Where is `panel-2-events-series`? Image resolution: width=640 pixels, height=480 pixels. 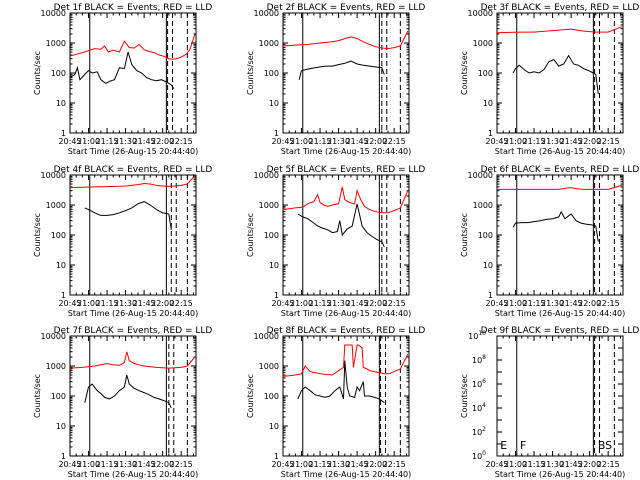
panel-2-events-series is located at coordinates (341, 70).